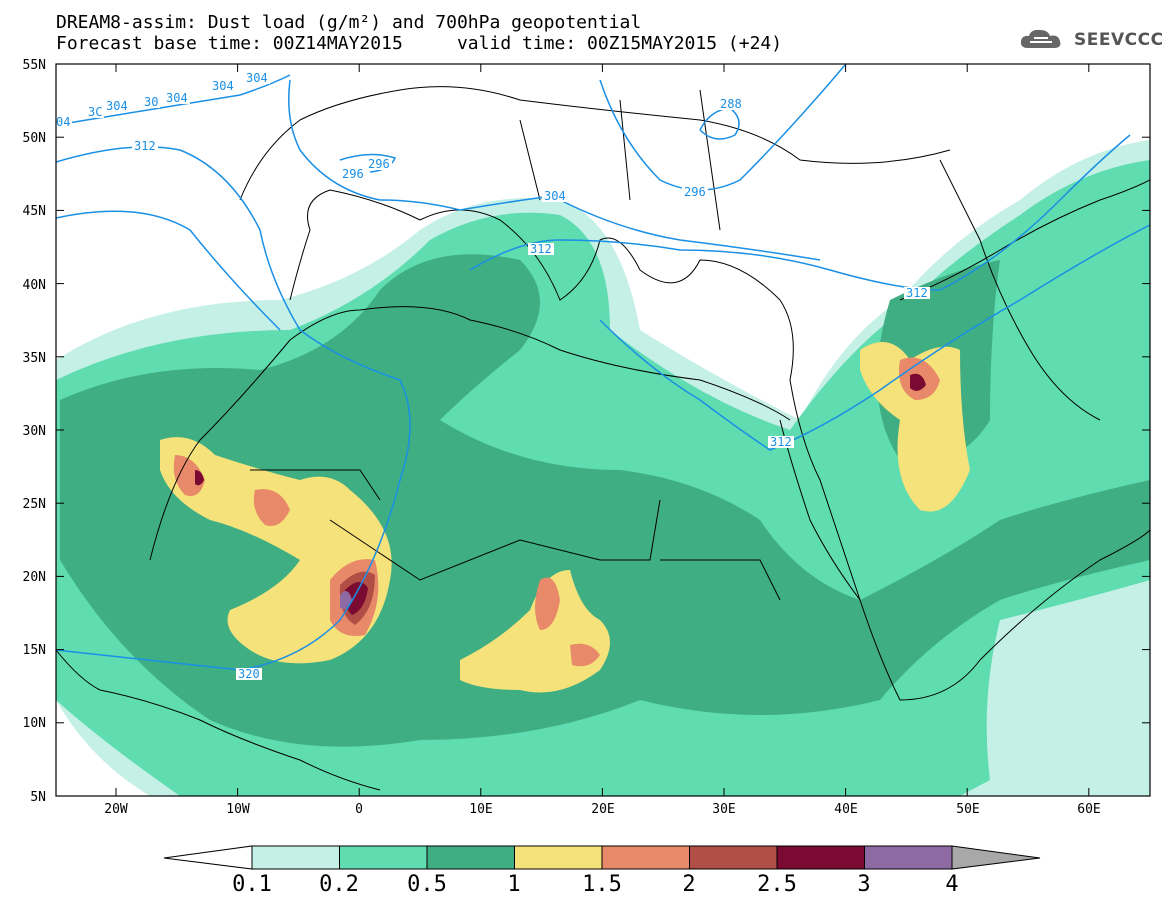  I want to click on lat-label: 10N, so click(34, 723).